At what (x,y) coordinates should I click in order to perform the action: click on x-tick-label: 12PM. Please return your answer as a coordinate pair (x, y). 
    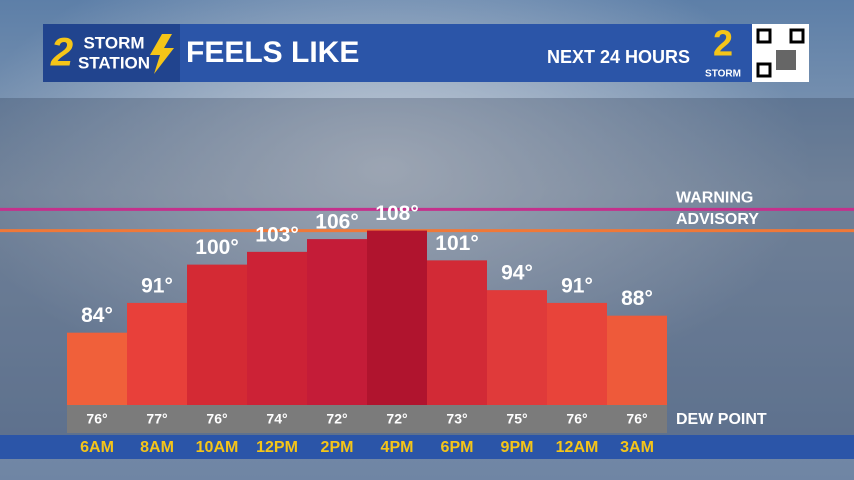
    Looking at the image, I should click on (277, 447).